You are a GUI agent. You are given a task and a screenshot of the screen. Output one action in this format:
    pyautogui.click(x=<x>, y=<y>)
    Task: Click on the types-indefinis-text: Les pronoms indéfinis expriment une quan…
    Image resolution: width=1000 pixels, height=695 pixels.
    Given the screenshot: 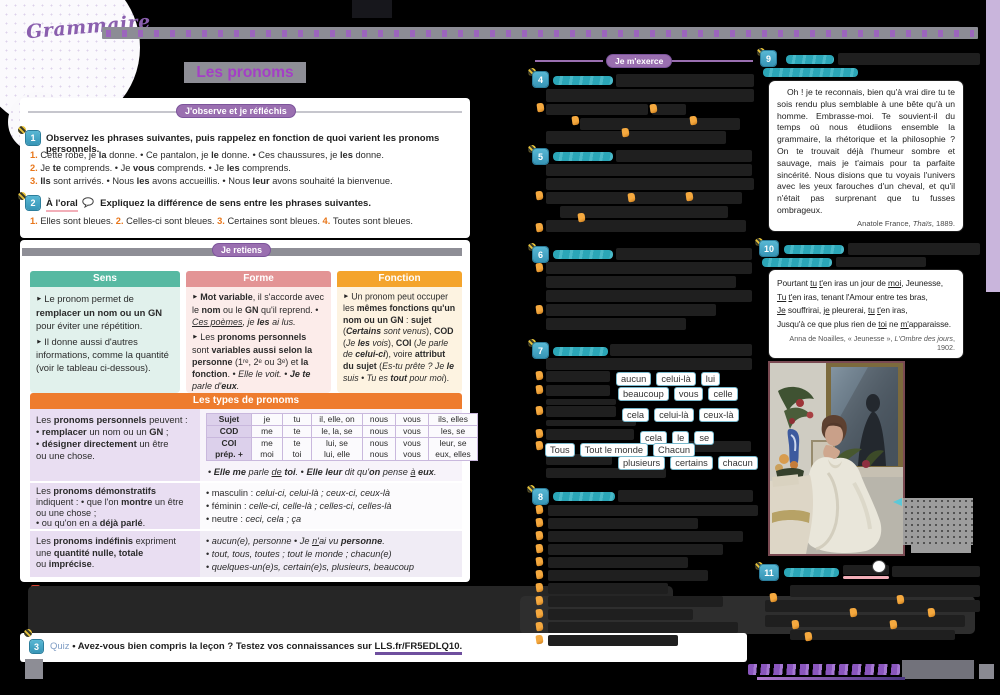 What is the action you would take?
    pyautogui.click(x=106, y=552)
    